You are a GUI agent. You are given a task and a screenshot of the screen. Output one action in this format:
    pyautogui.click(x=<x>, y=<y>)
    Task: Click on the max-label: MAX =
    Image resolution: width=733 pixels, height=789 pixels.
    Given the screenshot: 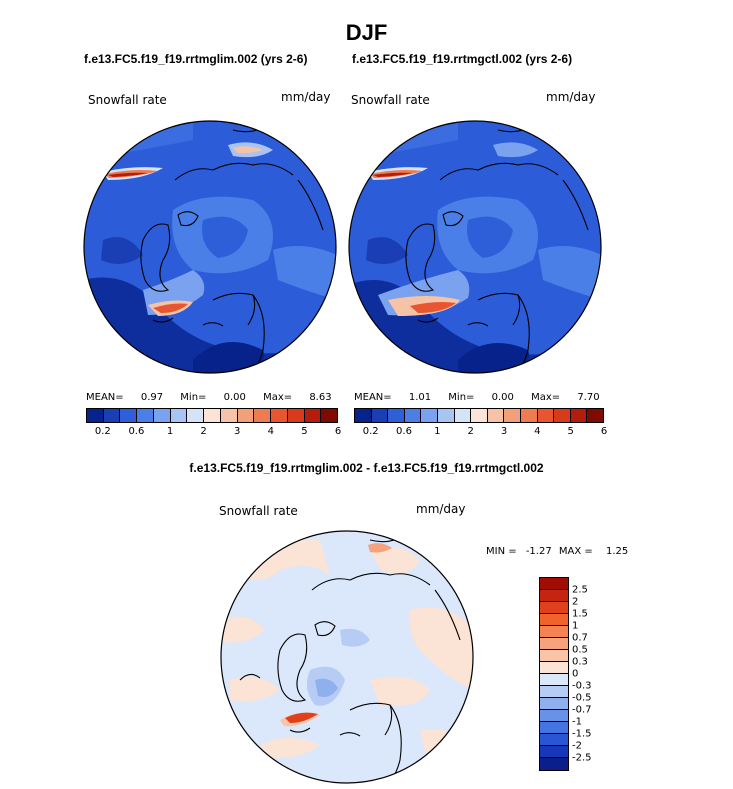 What is the action you would take?
    pyautogui.click(x=575, y=551)
    